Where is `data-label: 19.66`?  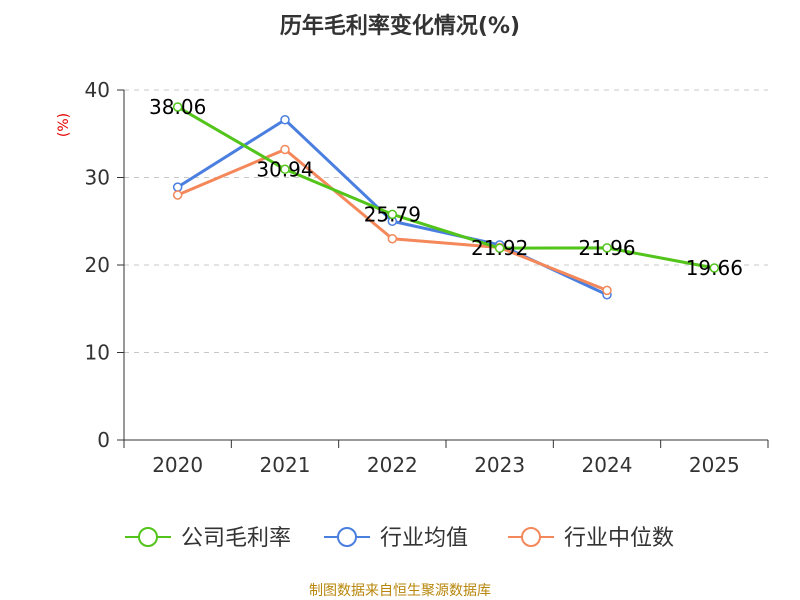 data-label: 19.66 is located at coordinates (714, 268).